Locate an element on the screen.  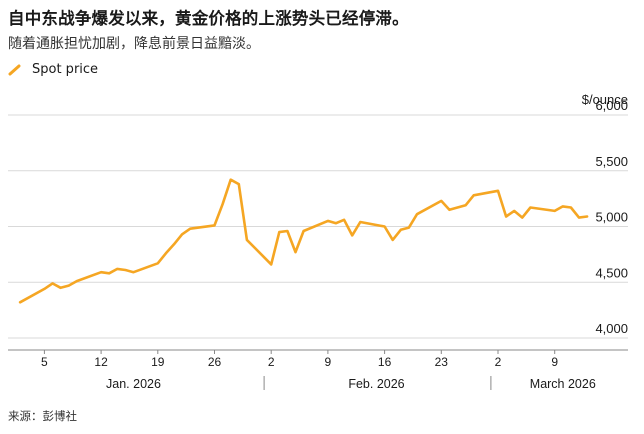
source-note: 来源：彭博社 is located at coordinates (42, 416).